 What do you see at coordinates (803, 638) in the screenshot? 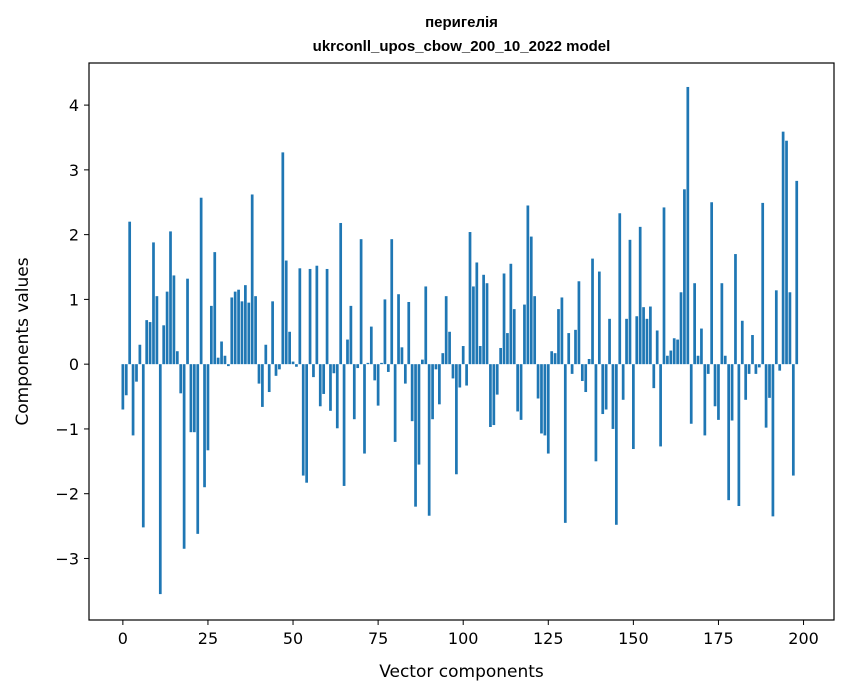
I see `x-tick-label: 200` at bounding box center [803, 638].